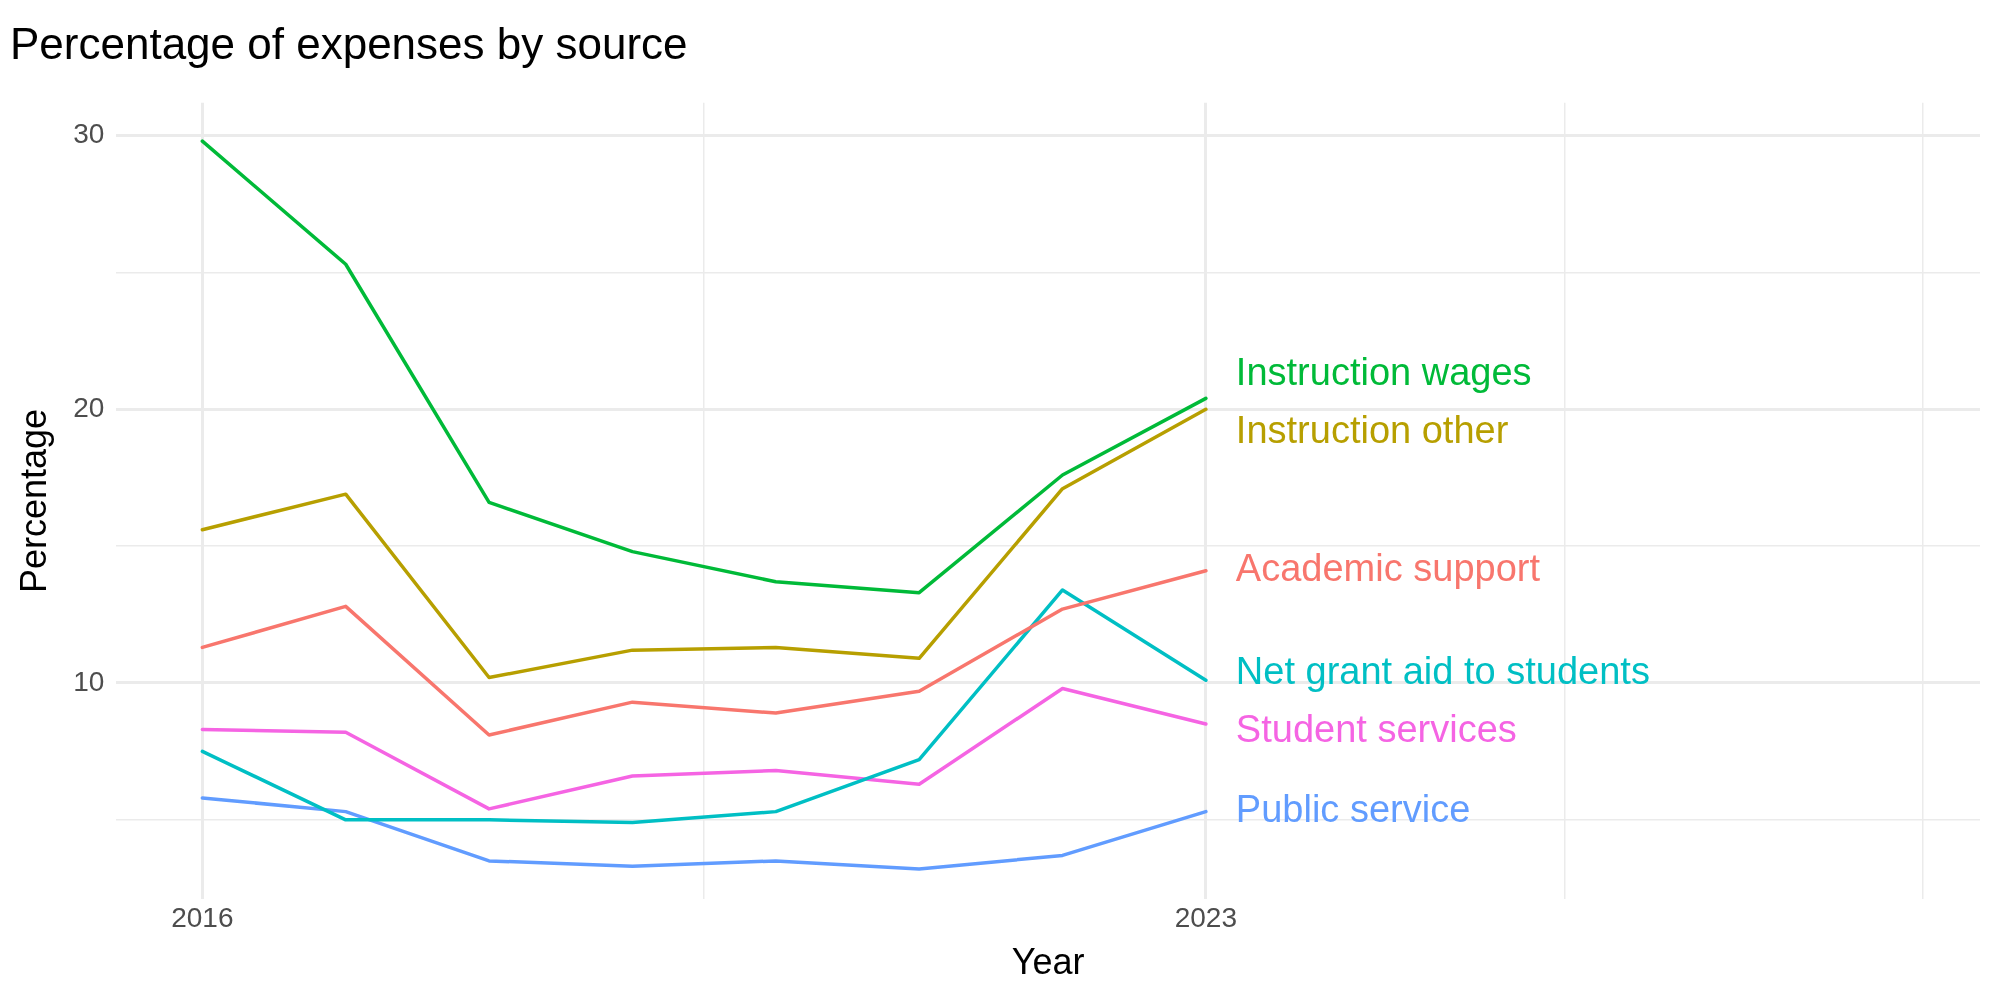  What do you see at coordinates (1442, 670) in the screenshot?
I see `series-label: Net grant aid to students` at bounding box center [1442, 670].